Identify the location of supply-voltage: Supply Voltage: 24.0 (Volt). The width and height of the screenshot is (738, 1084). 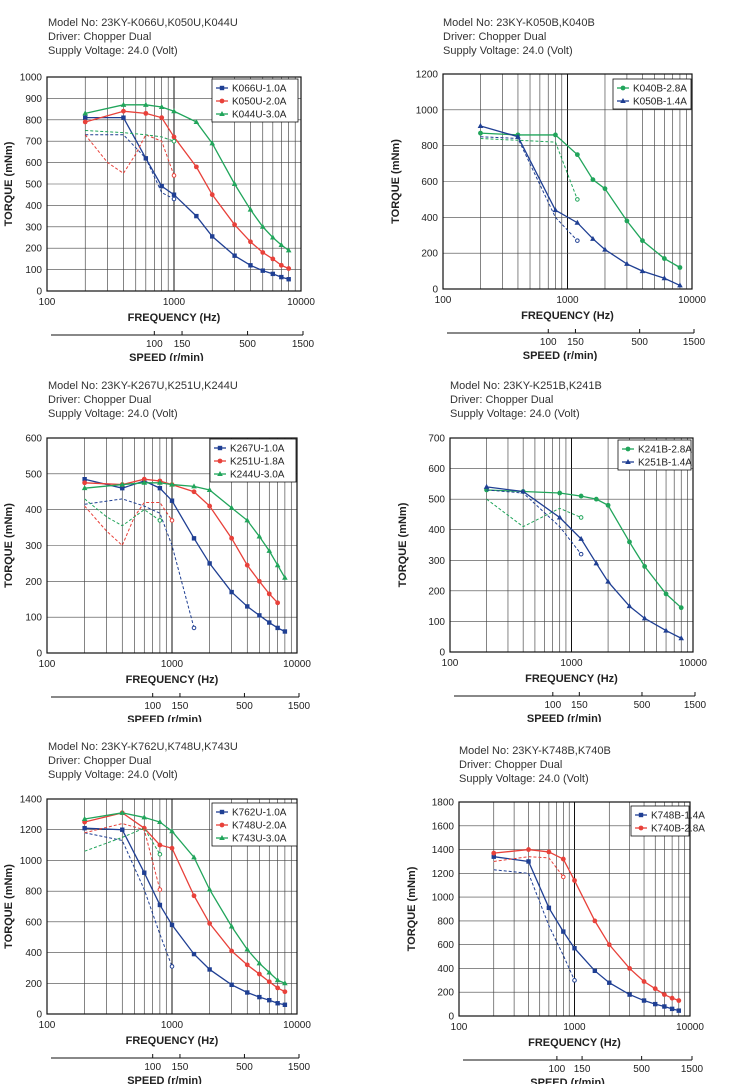
(515, 414).